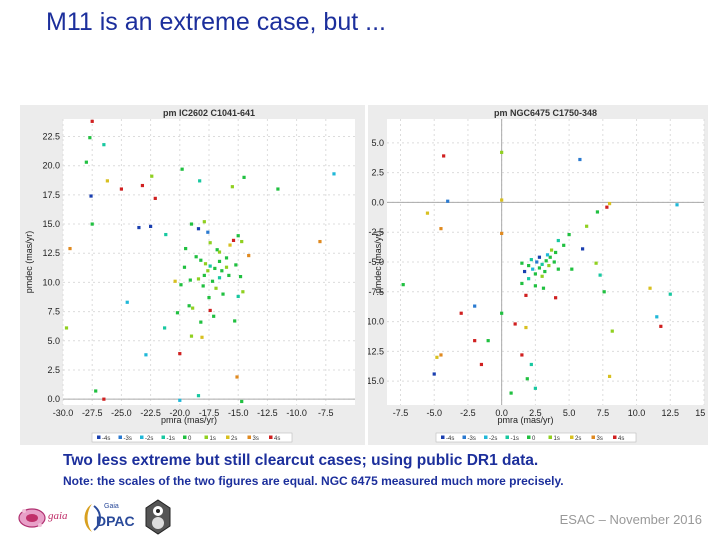  What do you see at coordinates (51, 166) in the screenshot?
I see `y-tick-label: 20.0` at bounding box center [51, 166].